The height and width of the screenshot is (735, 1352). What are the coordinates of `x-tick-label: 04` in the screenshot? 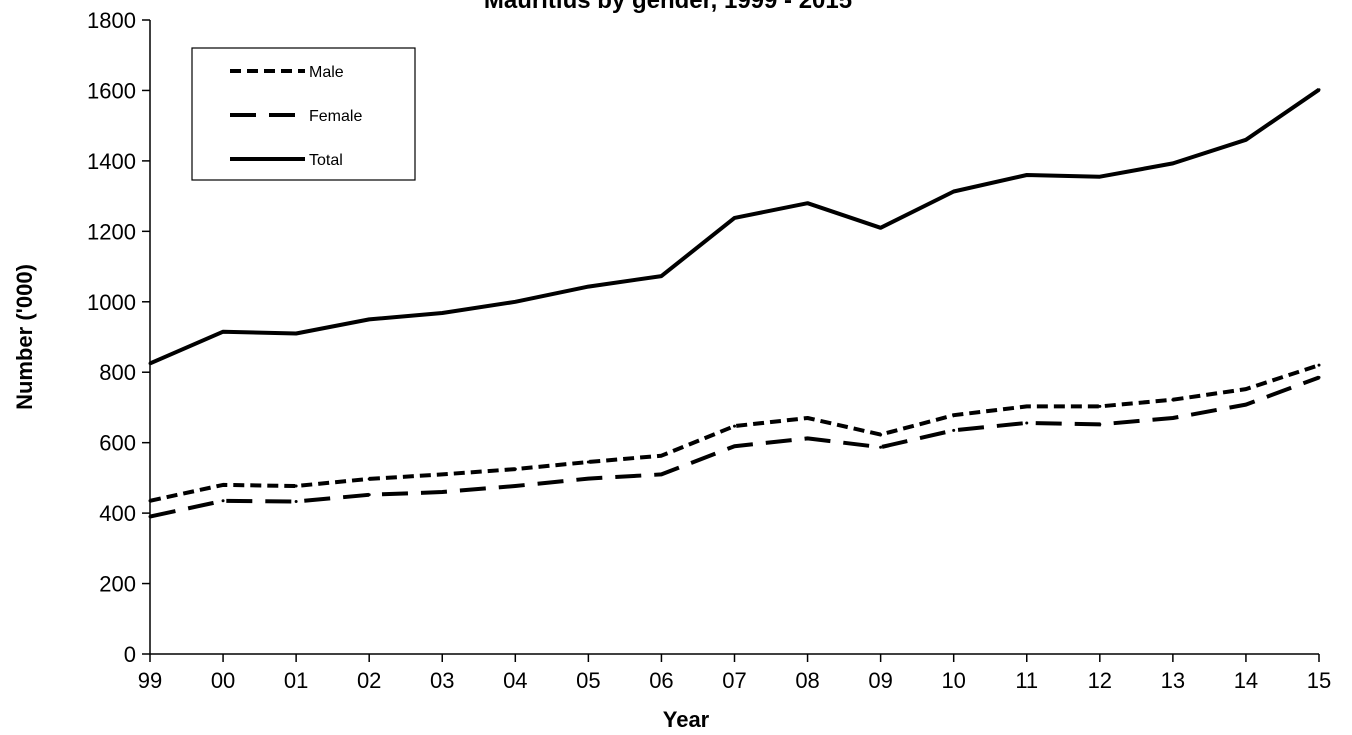 It's located at (515, 680).